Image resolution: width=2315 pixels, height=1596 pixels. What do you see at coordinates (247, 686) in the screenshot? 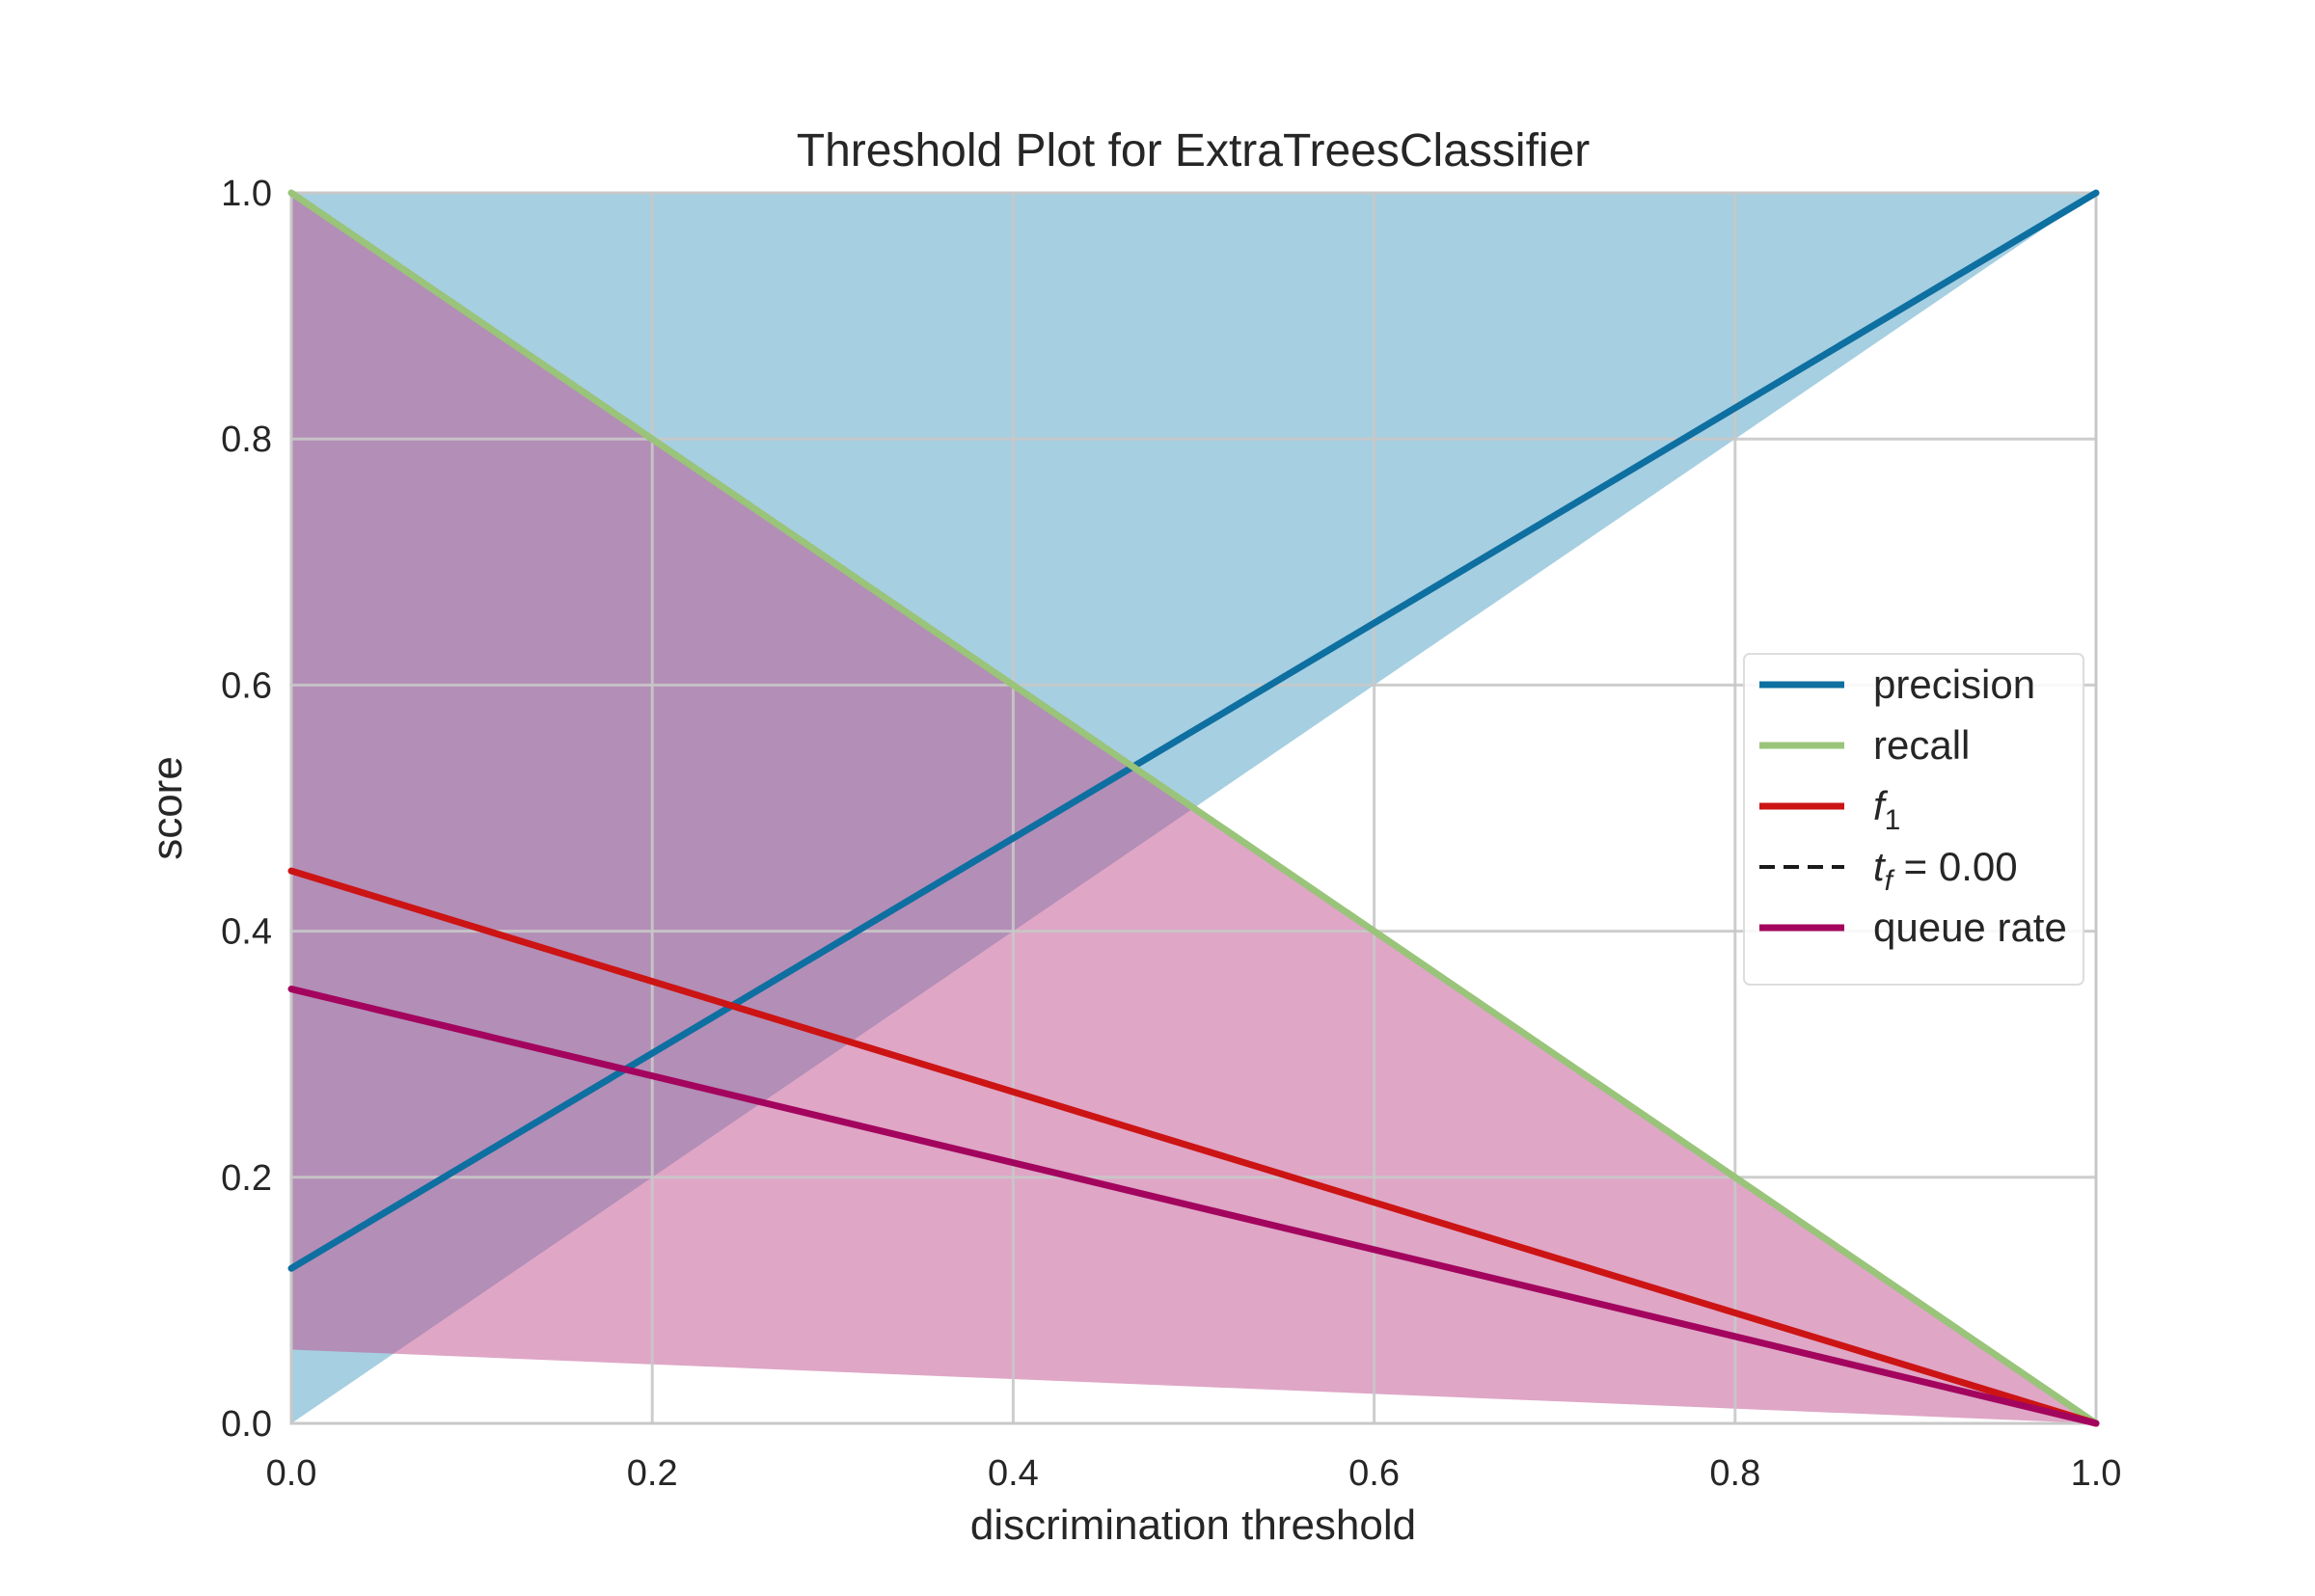
I see `y-tick-label-3: 0.6` at bounding box center [247, 686].